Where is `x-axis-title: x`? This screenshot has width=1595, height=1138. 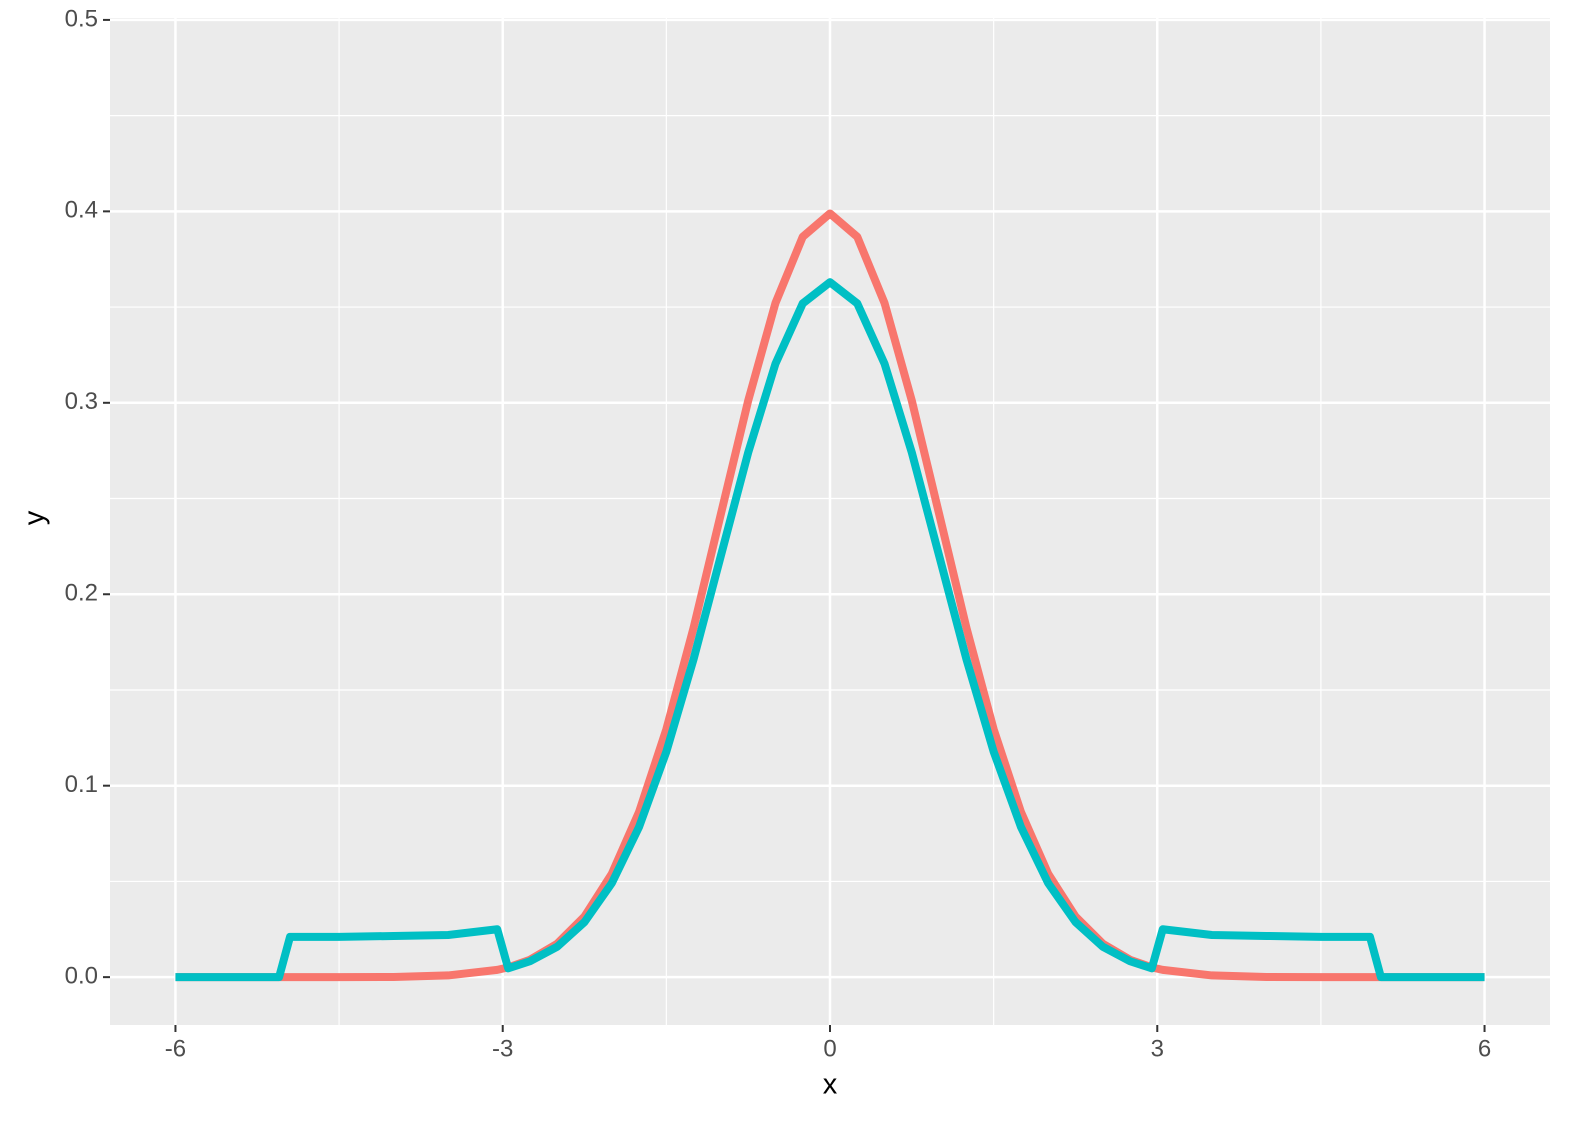
x-axis-title: x is located at coordinates (830, 1085).